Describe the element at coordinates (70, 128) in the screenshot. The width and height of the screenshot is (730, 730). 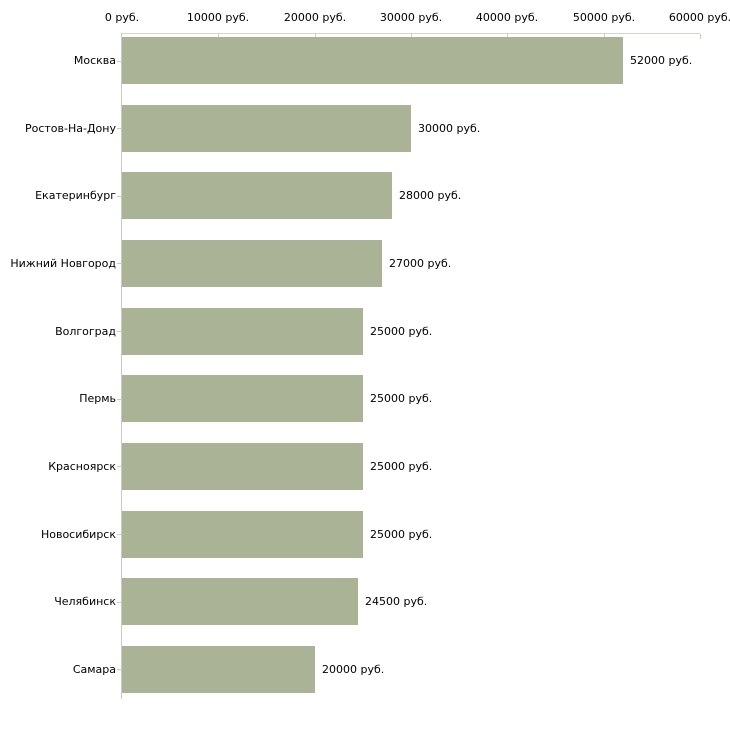
I see `category-label: Ростов-На-Дону` at that location.